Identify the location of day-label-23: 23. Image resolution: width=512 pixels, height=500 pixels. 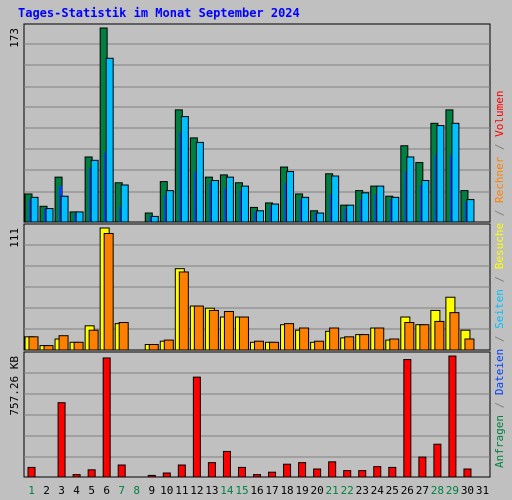
(362, 490).